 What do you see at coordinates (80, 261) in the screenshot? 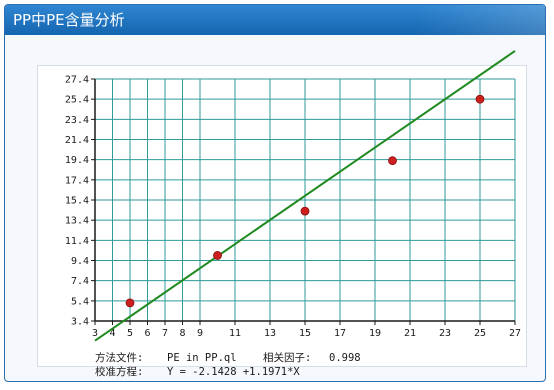
I see `y-tick-label: 9.4` at bounding box center [80, 261].